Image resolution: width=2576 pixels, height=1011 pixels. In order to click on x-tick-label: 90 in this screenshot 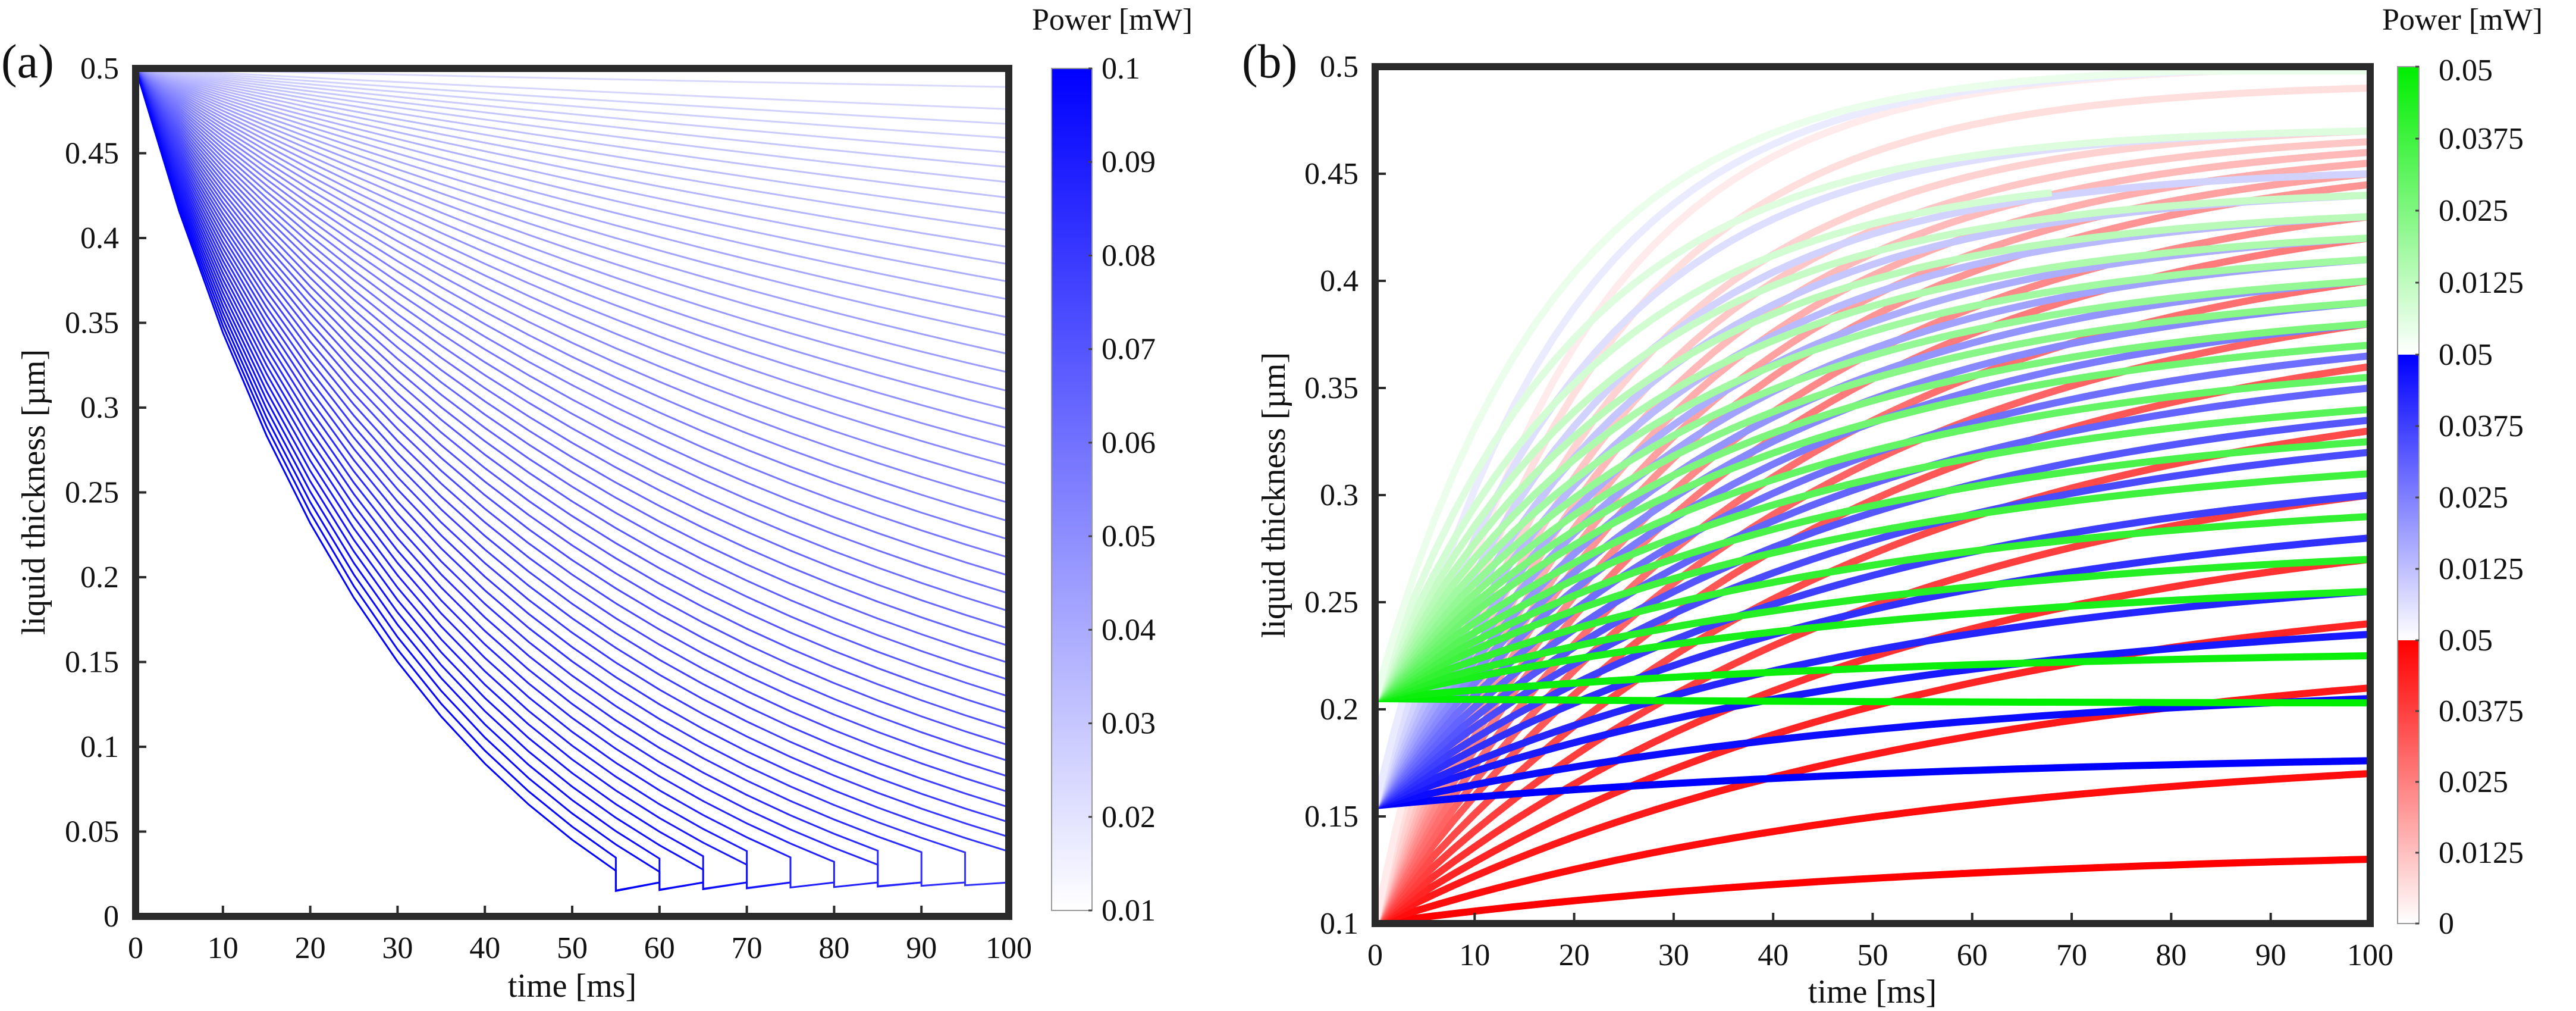, I will do `click(921, 948)`.